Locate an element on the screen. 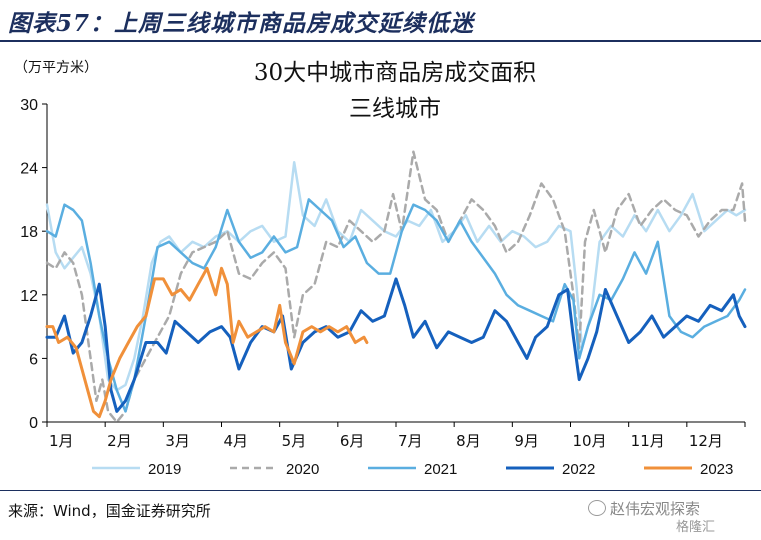  legend-label-2022: 2022 is located at coordinates (578, 469).